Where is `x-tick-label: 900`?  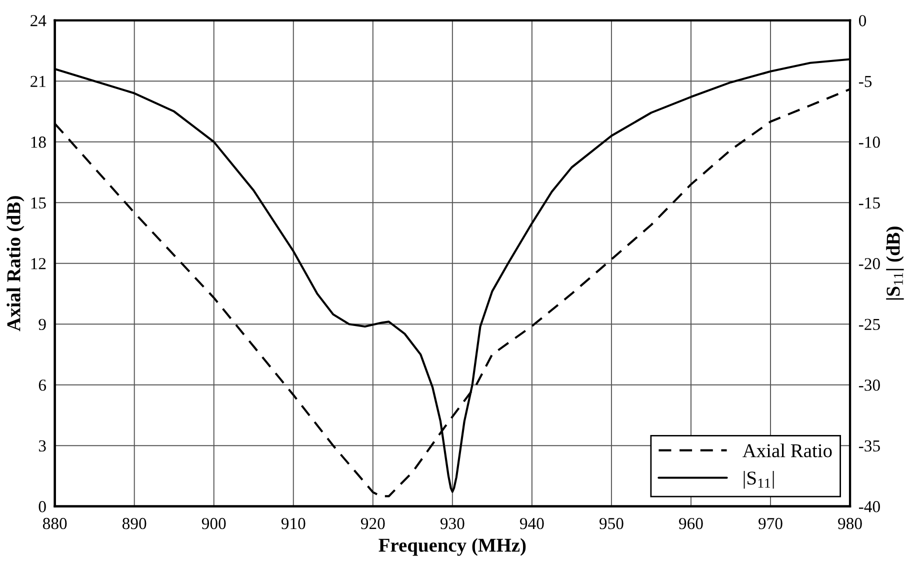
x-tick-label: 900 is located at coordinates (214, 524).